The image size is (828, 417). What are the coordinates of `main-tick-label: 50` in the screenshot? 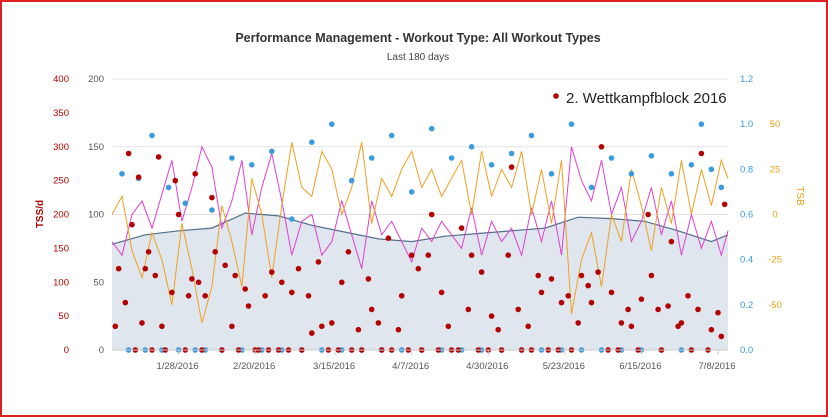 It's located at (98, 282).